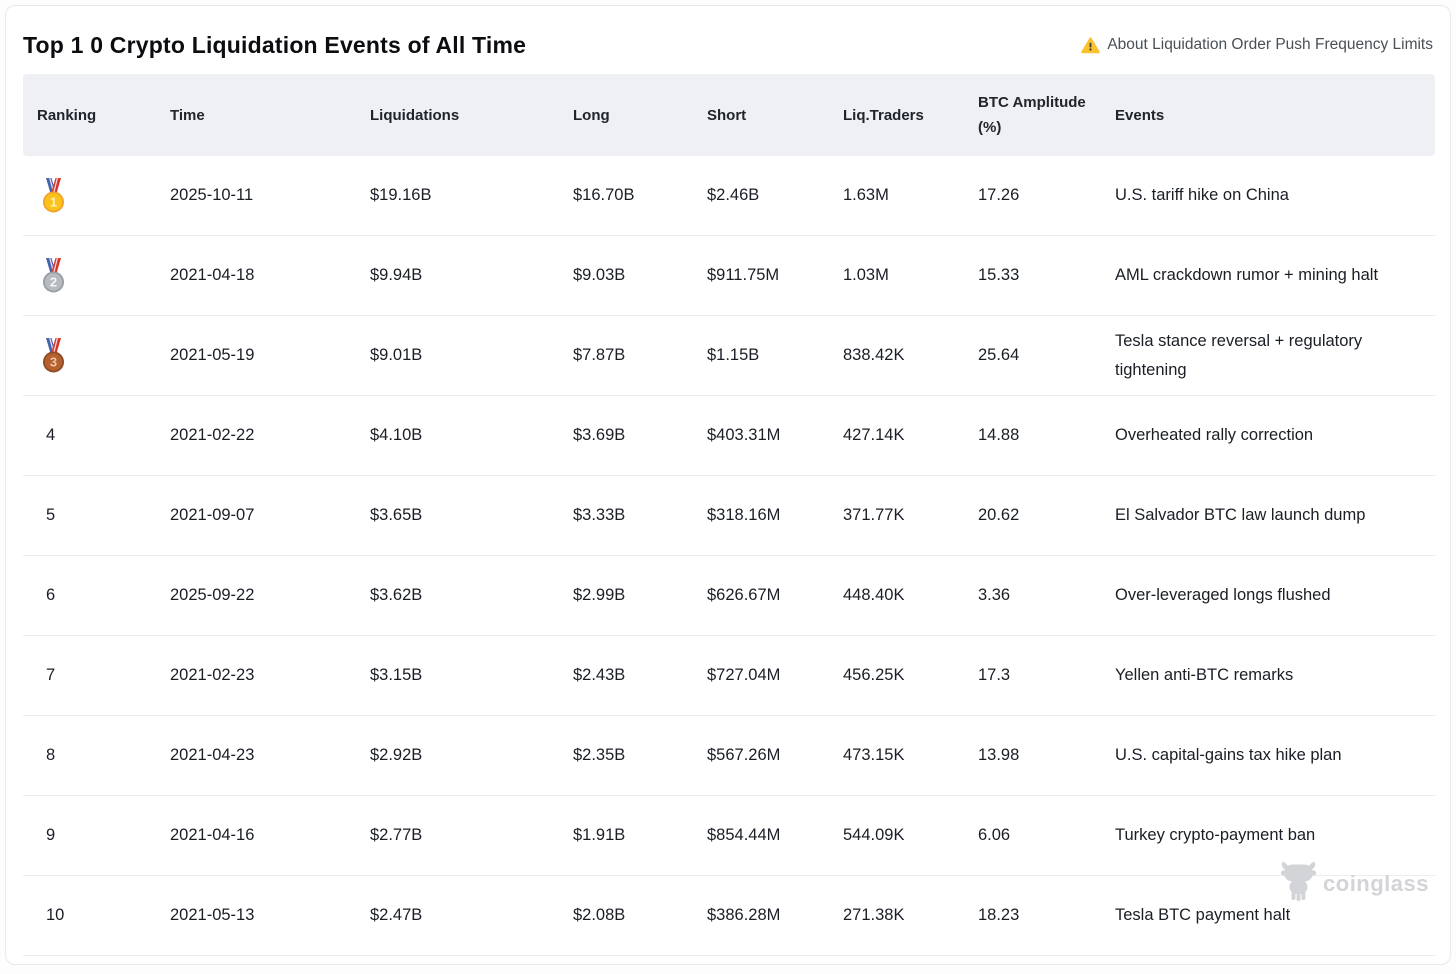 This screenshot has height=974, width=1456. Describe the element at coordinates (89, 515) in the screenshot. I see `cell-ranking: 5` at that location.